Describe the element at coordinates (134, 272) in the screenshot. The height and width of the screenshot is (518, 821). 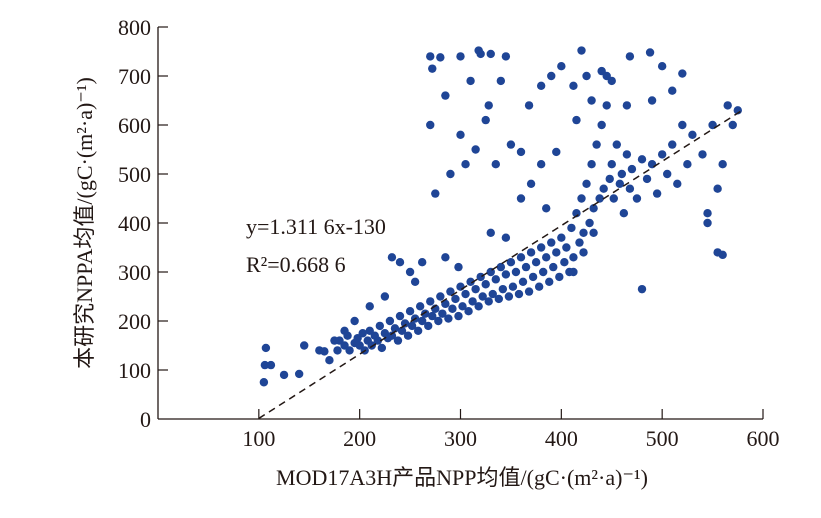
I see `y-tick-label: 300` at that location.